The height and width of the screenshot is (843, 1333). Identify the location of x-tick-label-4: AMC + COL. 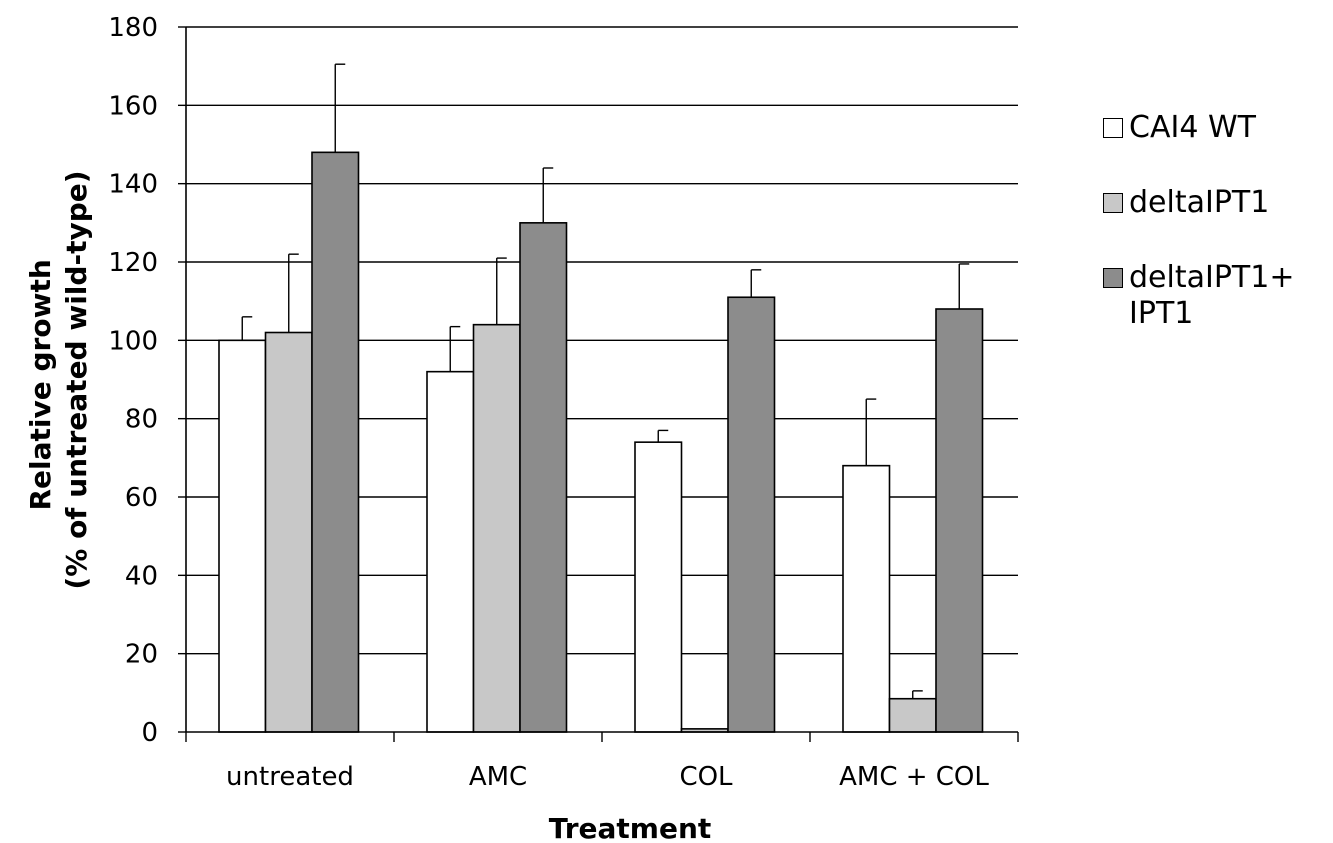
(914, 777).